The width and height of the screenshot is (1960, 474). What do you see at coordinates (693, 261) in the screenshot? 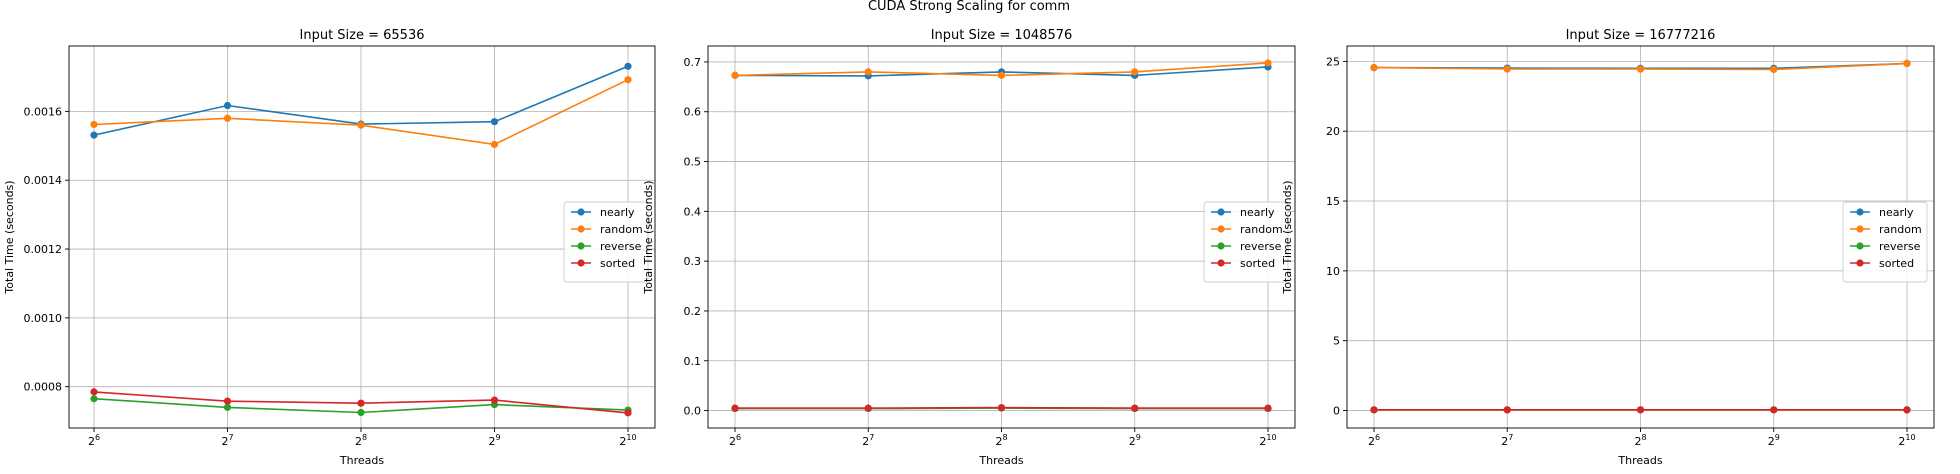
I see `y-tick-label: 0.3` at bounding box center [693, 261].